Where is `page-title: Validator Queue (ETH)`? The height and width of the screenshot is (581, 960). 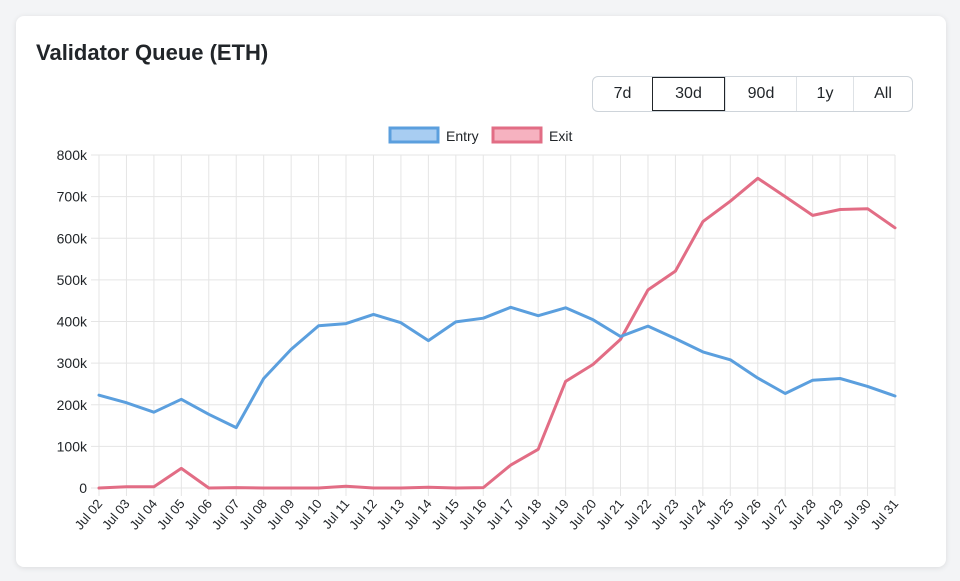 page-title: Validator Queue (ETH) is located at coordinates (152, 52).